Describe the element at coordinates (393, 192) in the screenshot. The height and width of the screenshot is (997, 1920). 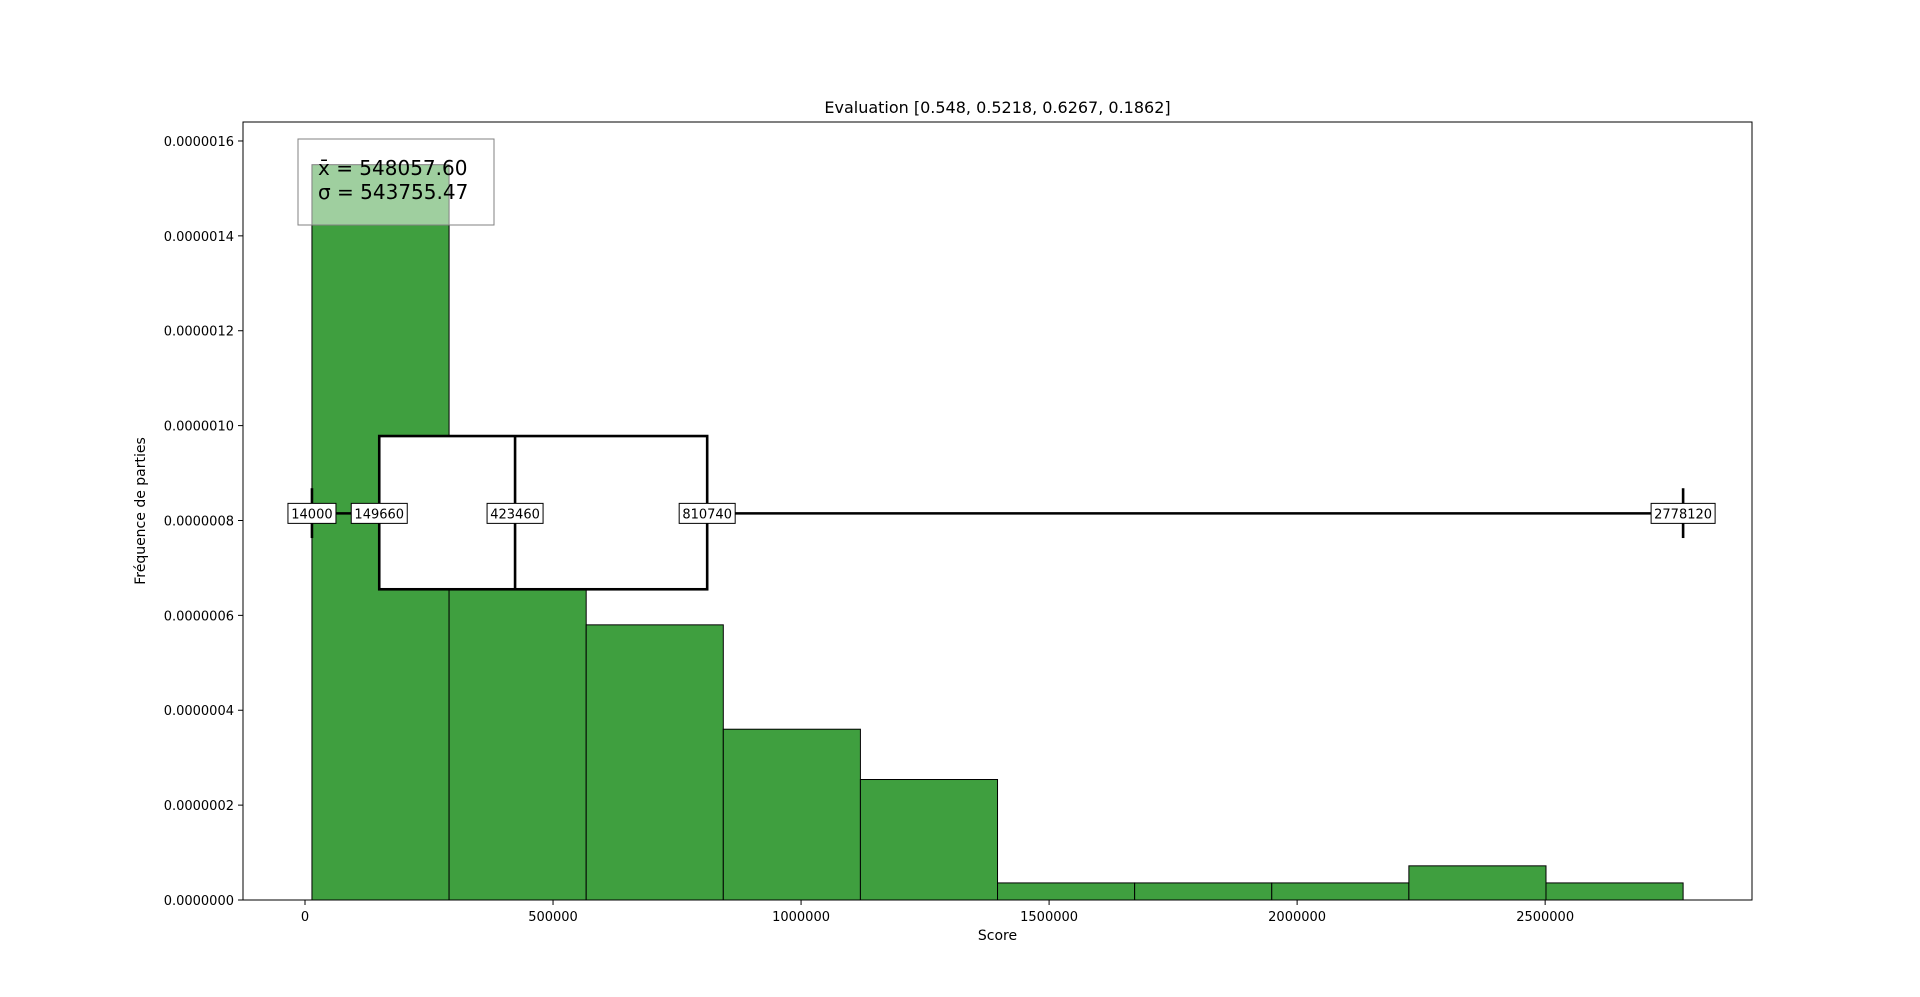
I see `sigma-label: σ = 543755.47` at that location.